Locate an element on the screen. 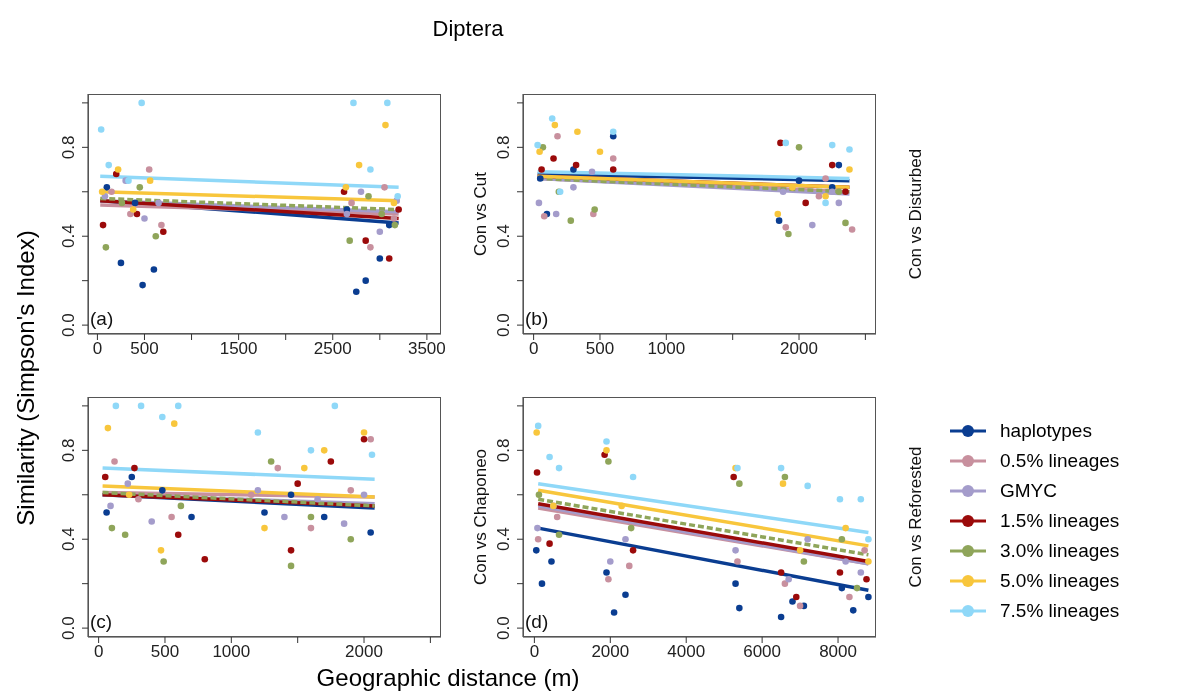  x-axis-title: Geographic distance (m) is located at coordinates (448, 678).